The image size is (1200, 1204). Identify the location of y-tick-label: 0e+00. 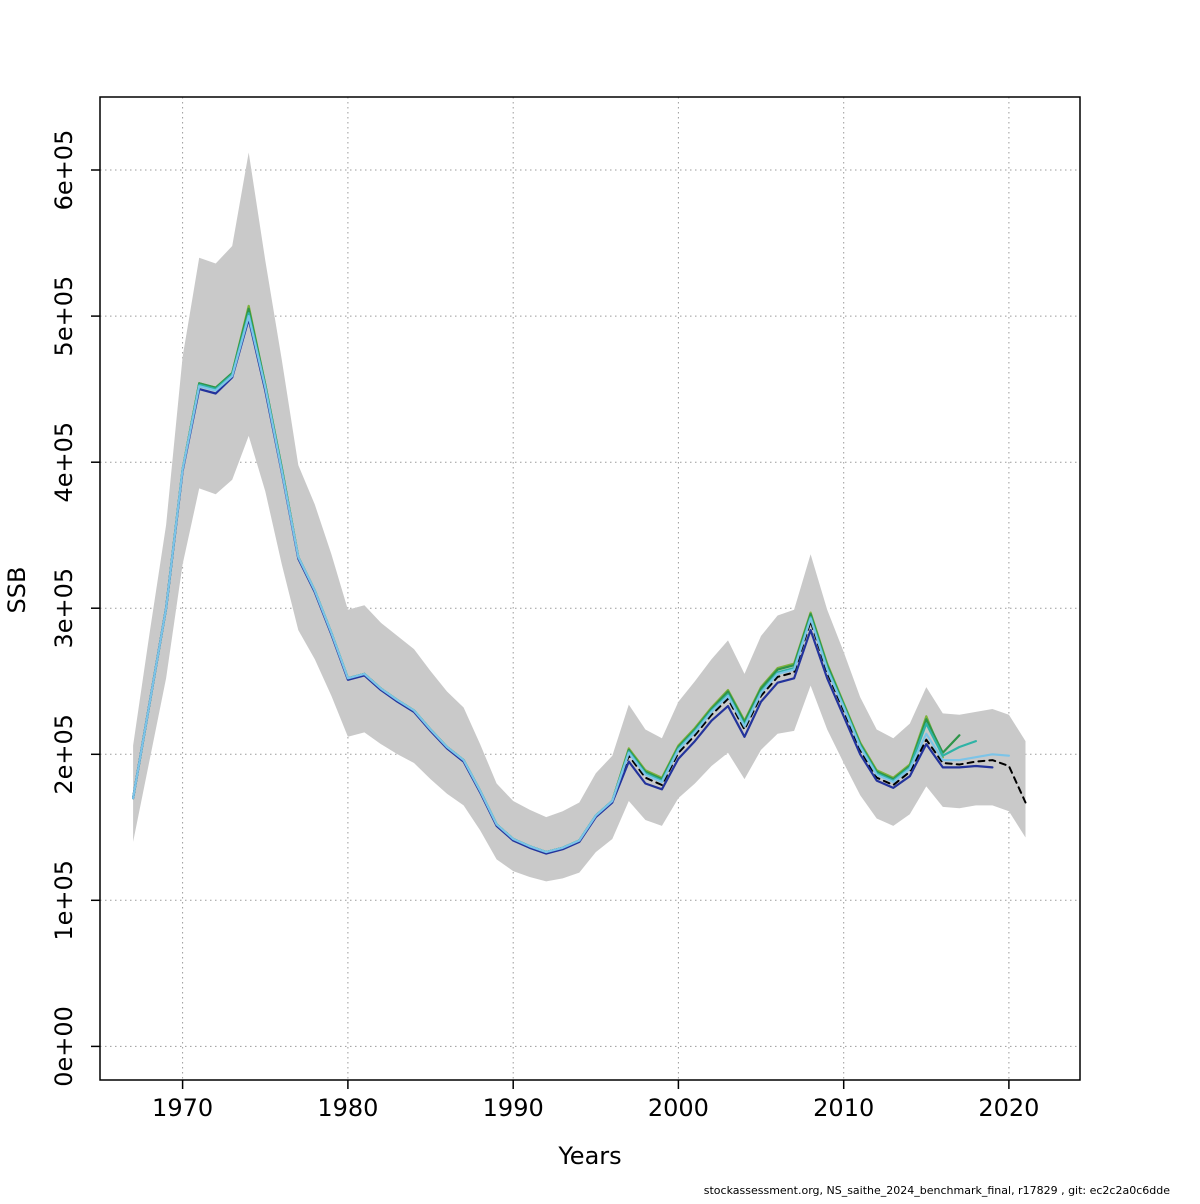
(64, 1046).